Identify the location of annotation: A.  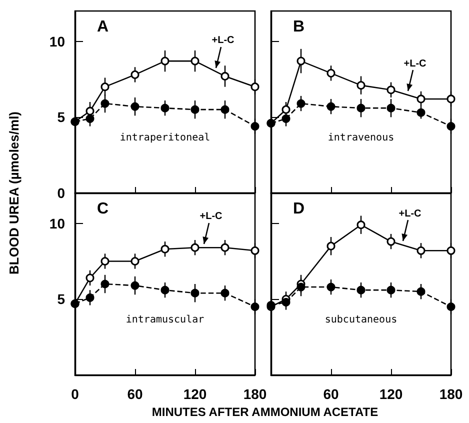
(103, 27).